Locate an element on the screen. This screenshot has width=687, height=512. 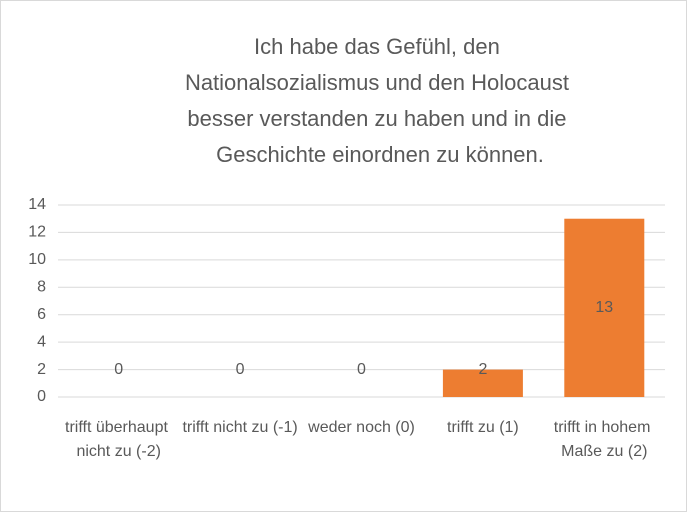
x-tick-label: weder noch (0) is located at coordinates (361, 427).